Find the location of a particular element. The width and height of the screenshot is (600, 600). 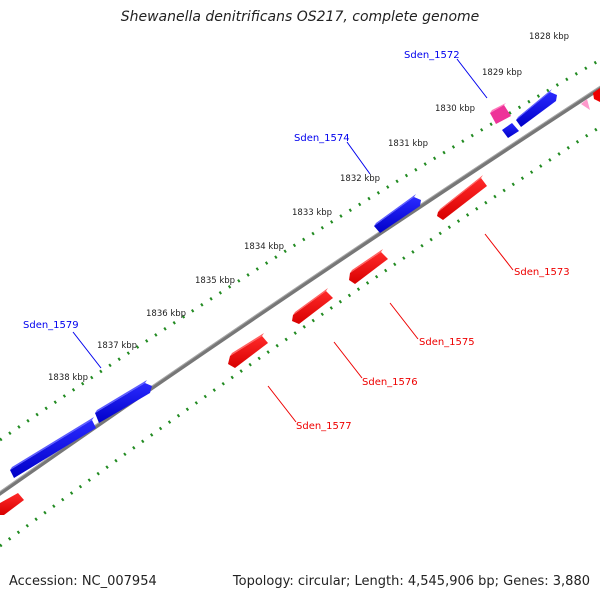

gene-feature-sden-1572a is located at coordinates (510, 130).